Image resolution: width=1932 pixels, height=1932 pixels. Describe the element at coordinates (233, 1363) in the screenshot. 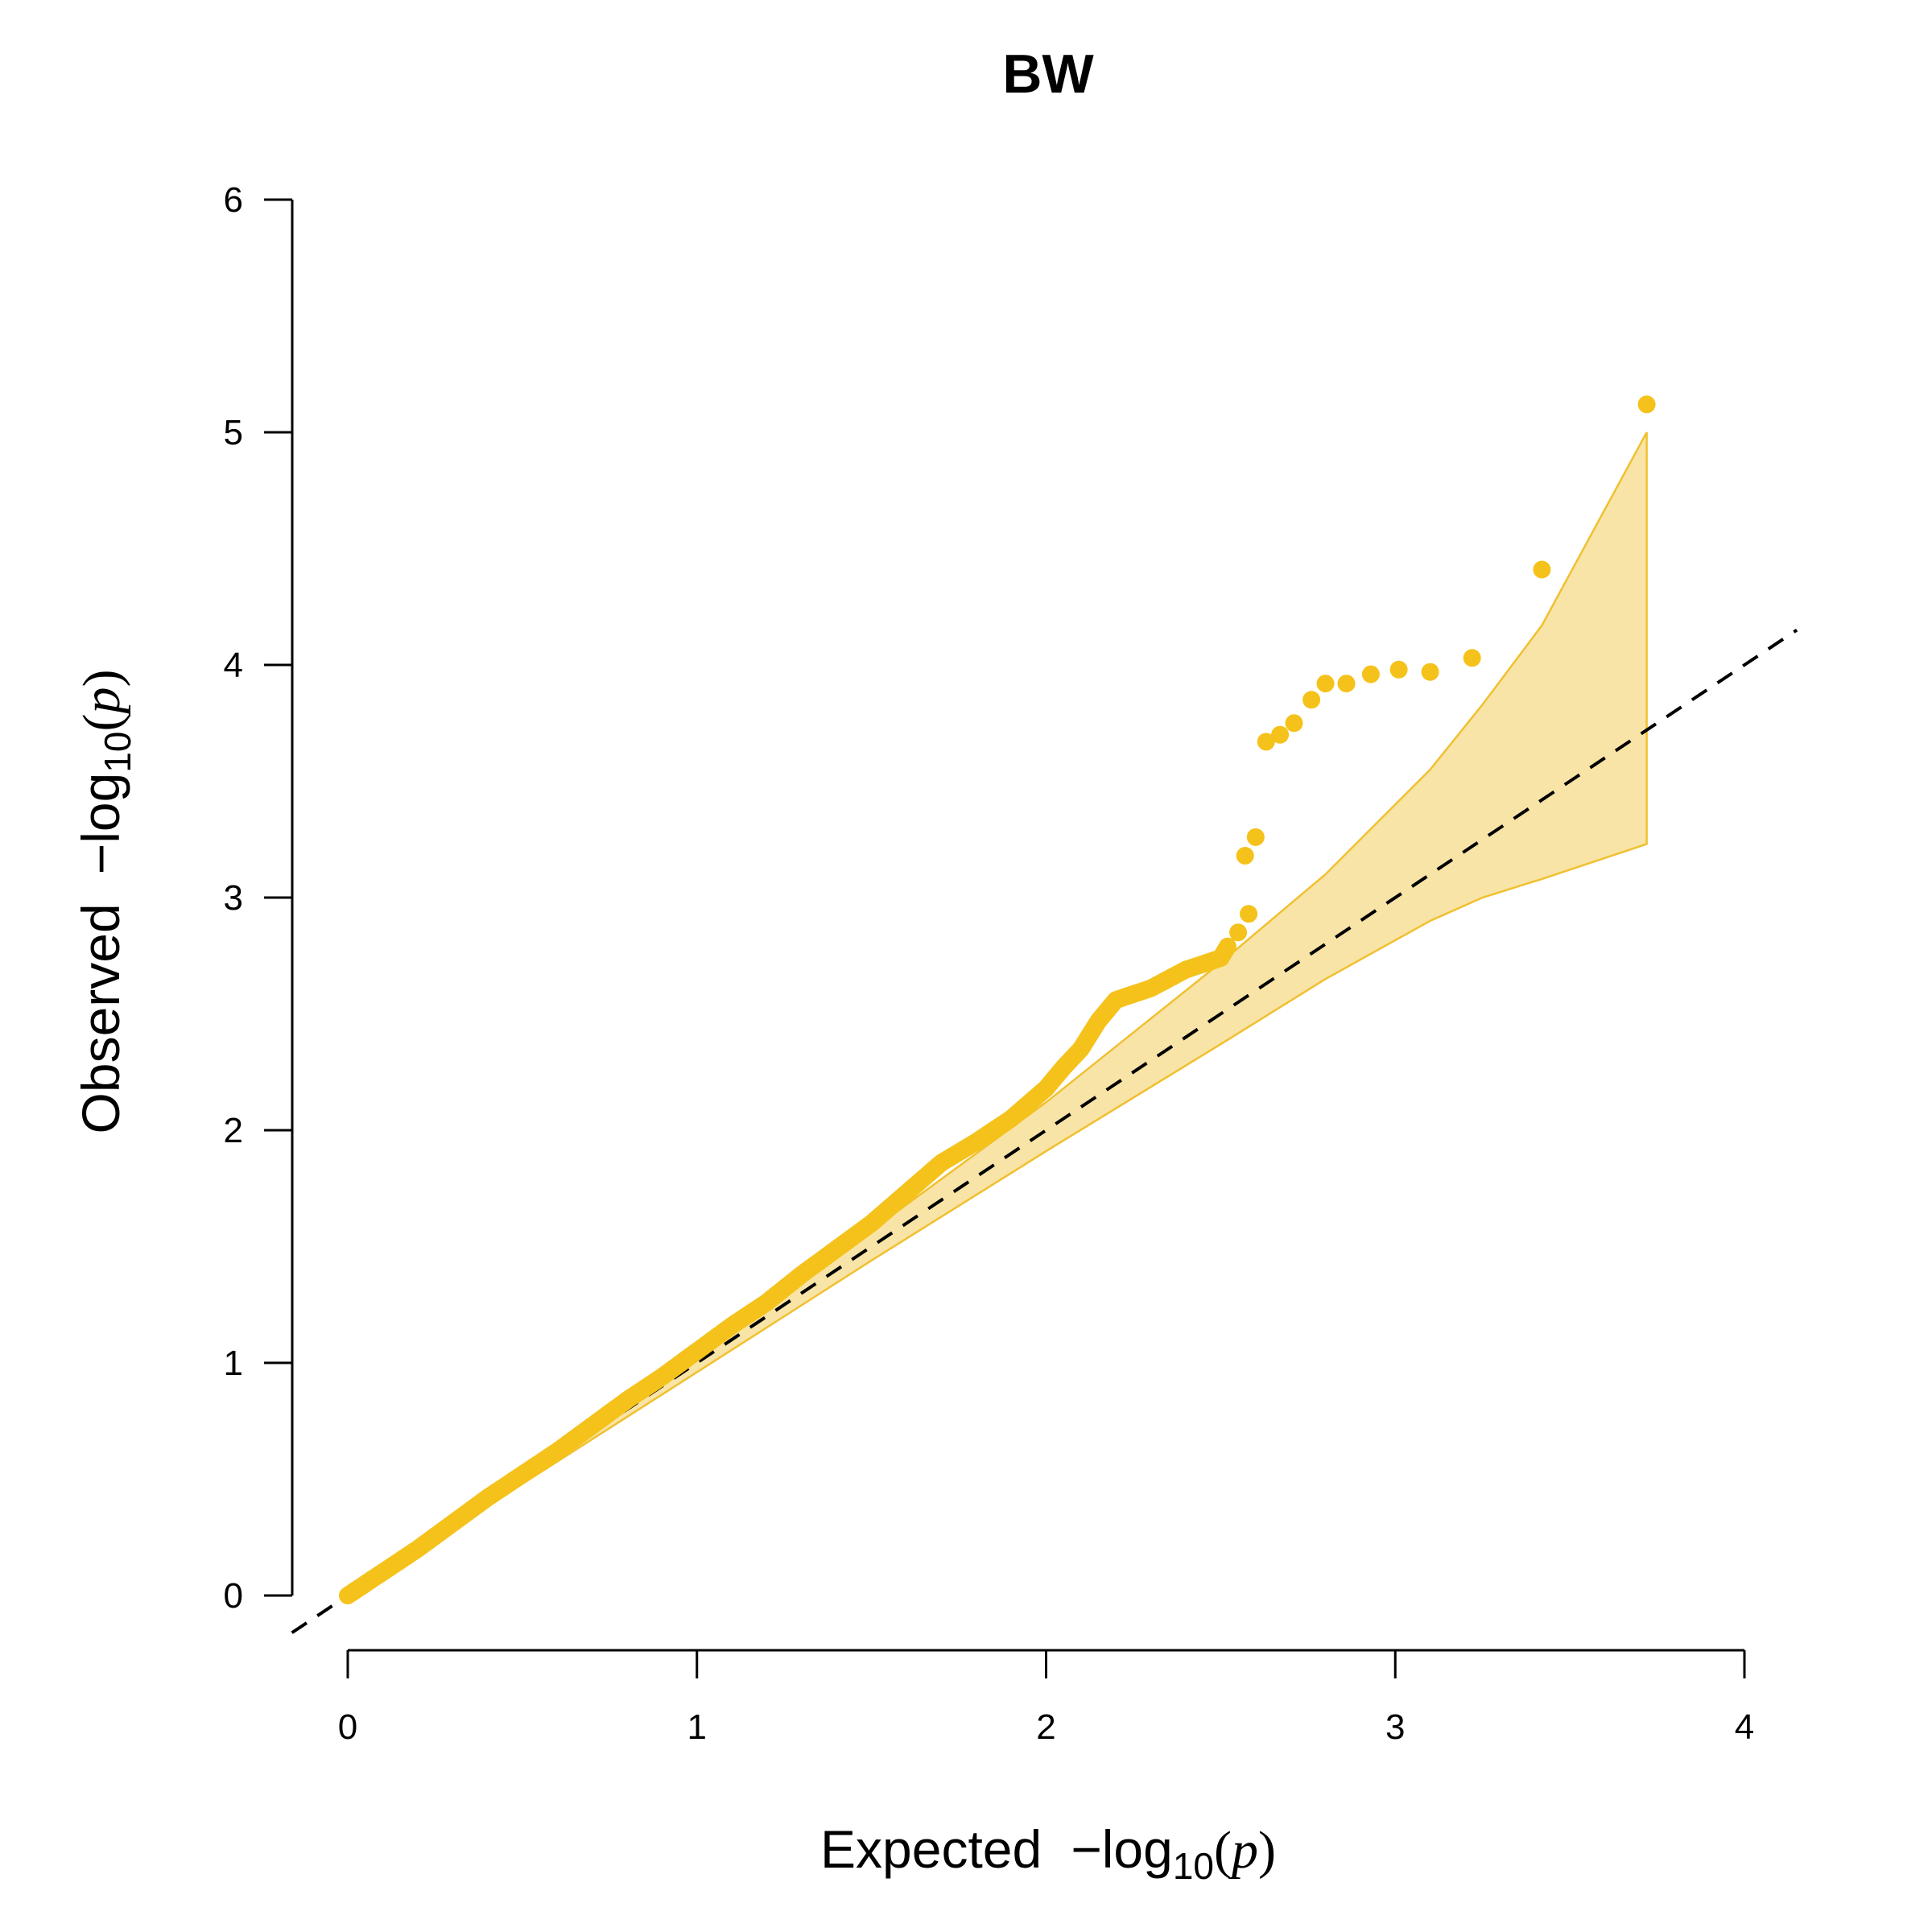

I see `y-tick-label: 1` at that location.